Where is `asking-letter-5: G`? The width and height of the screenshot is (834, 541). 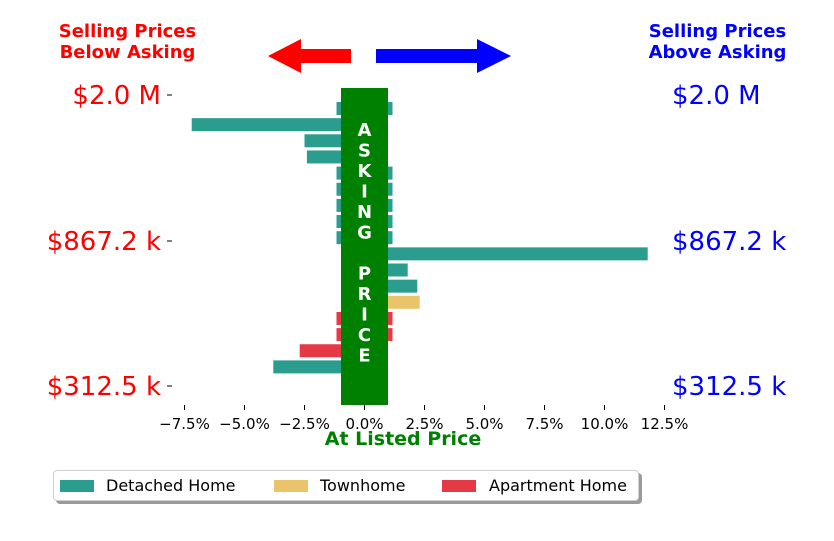 asking-letter-5: G is located at coordinates (364, 233).